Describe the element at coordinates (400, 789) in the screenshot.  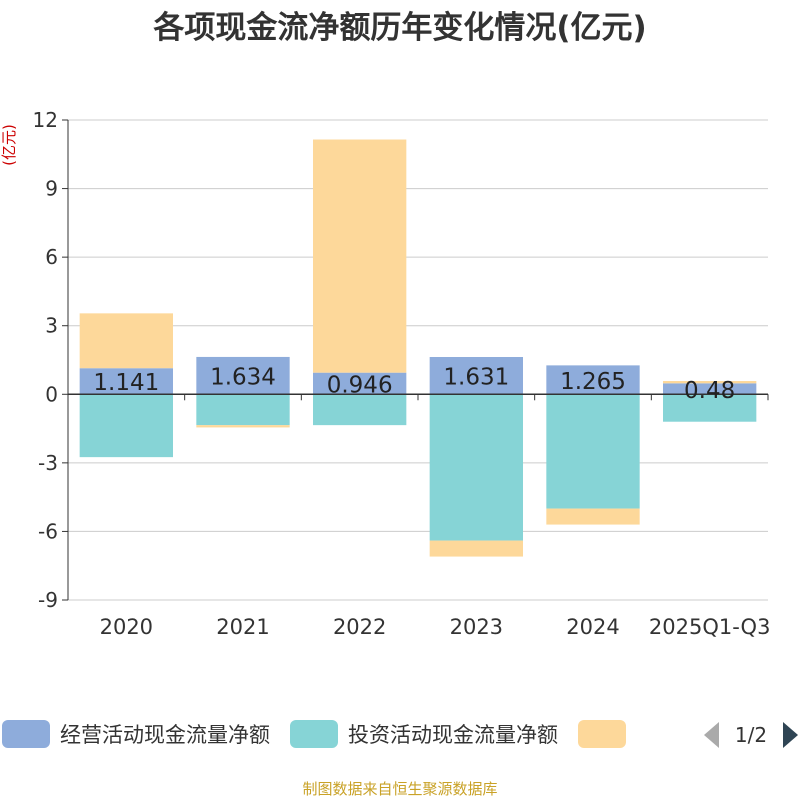
I see `source-note: 制图数据来自恒生聚源数据库` at that location.